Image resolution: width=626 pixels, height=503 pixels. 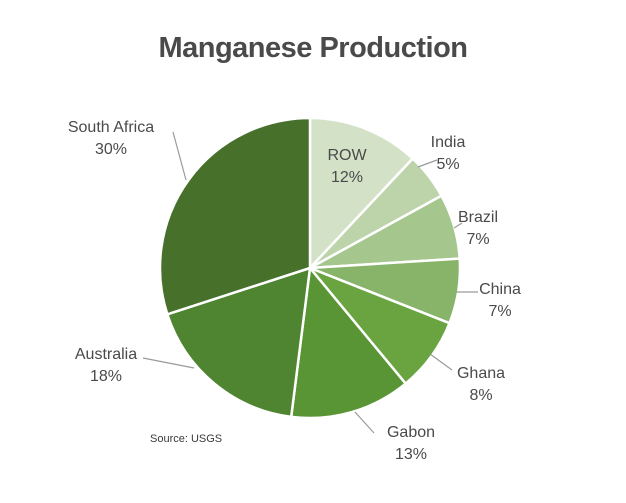 What do you see at coordinates (499, 311) in the screenshot?
I see `slice-value-china: 7%` at bounding box center [499, 311].